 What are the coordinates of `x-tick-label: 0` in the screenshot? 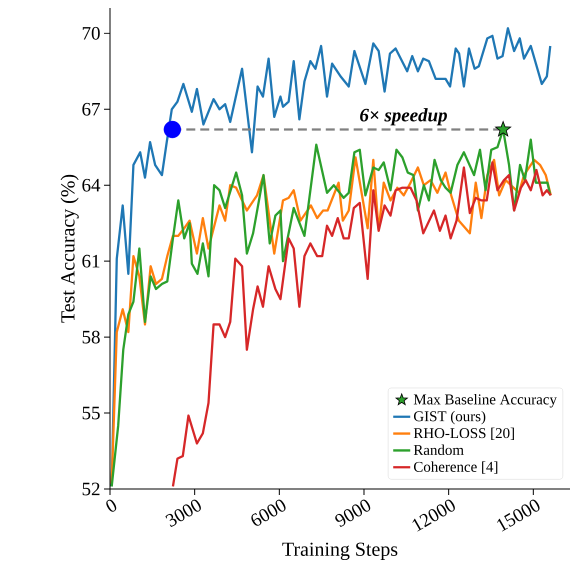 It's located at (111, 506).